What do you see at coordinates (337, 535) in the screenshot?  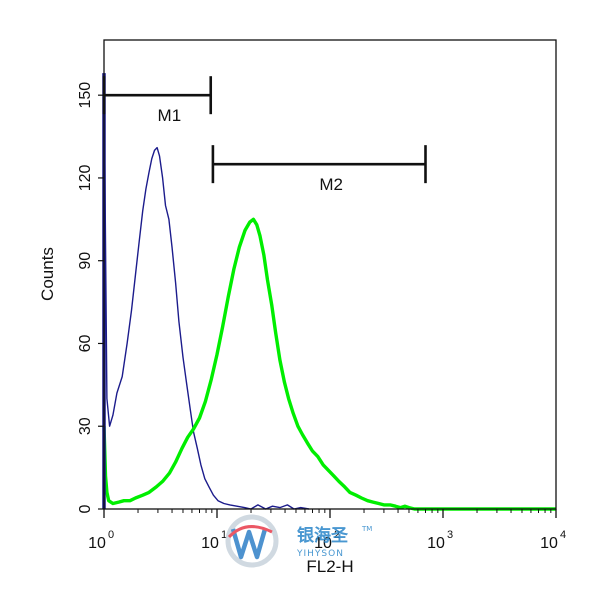 I see `x-tick-exponent: 2` at bounding box center [337, 535].